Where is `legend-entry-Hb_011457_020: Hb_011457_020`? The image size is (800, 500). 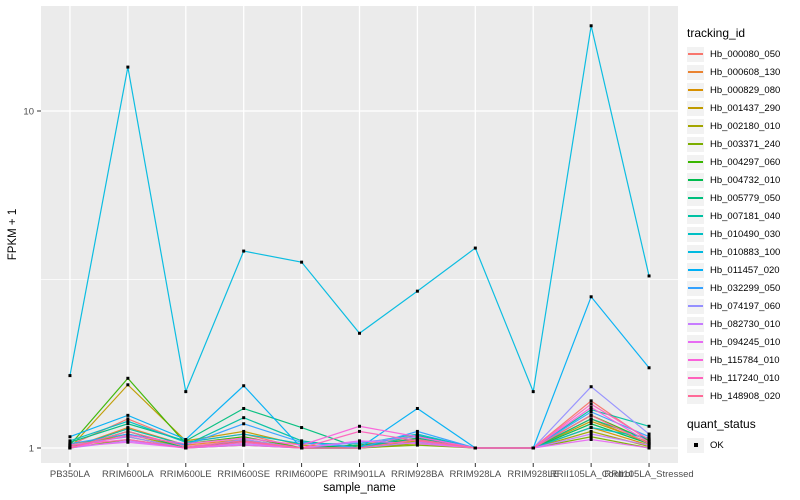 legend-entry-Hb_011457_020: Hb_011457_020 is located at coordinates (743, 270).